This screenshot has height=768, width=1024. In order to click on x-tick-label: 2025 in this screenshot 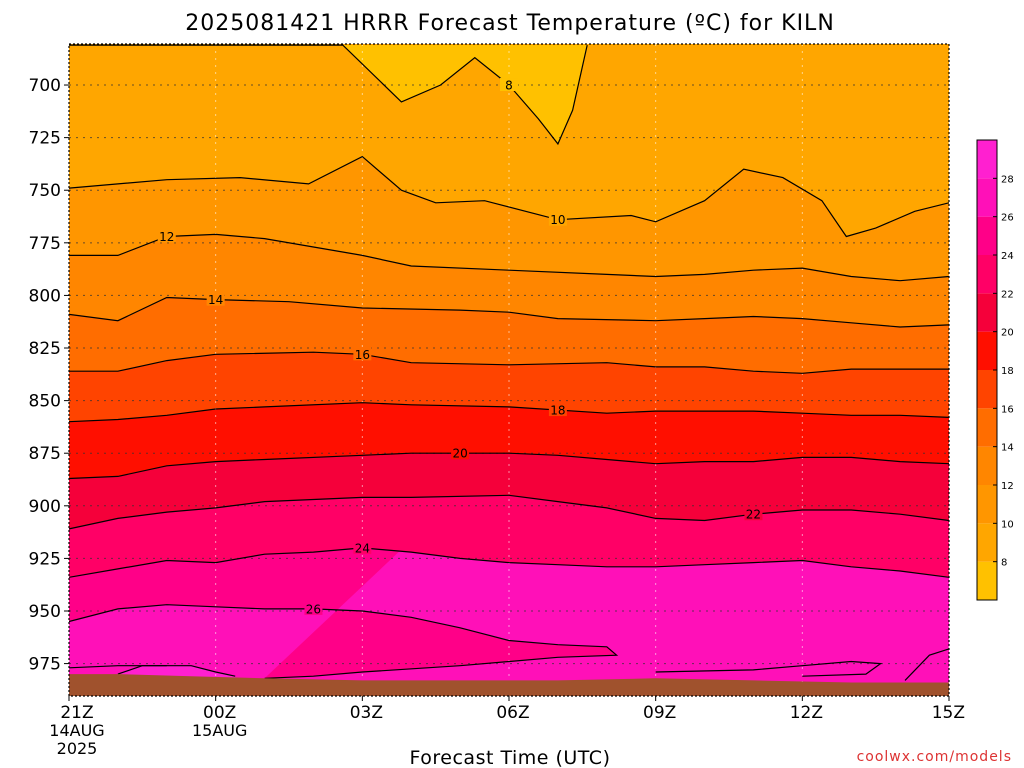, I will do `click(77, 748)`.